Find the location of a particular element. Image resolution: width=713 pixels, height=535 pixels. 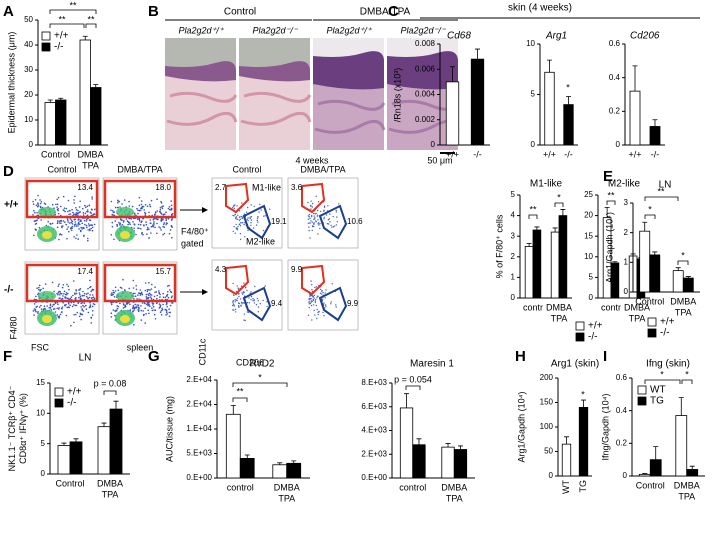

x-tick-label: control is located at coordinates (240, 487).